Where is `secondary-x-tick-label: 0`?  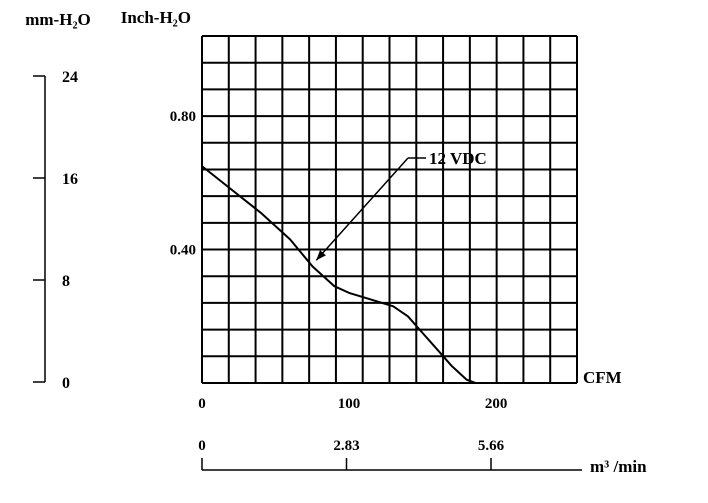
secondary-x-tick-label: 0 is located at coordinates (202, 446).